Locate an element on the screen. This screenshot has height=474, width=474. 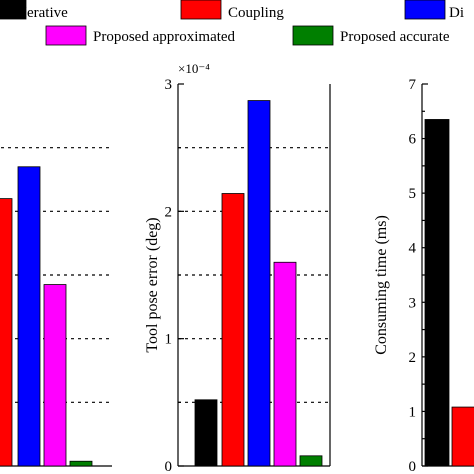
panel-right-bar-coupling is located at coordinates (462, 436).